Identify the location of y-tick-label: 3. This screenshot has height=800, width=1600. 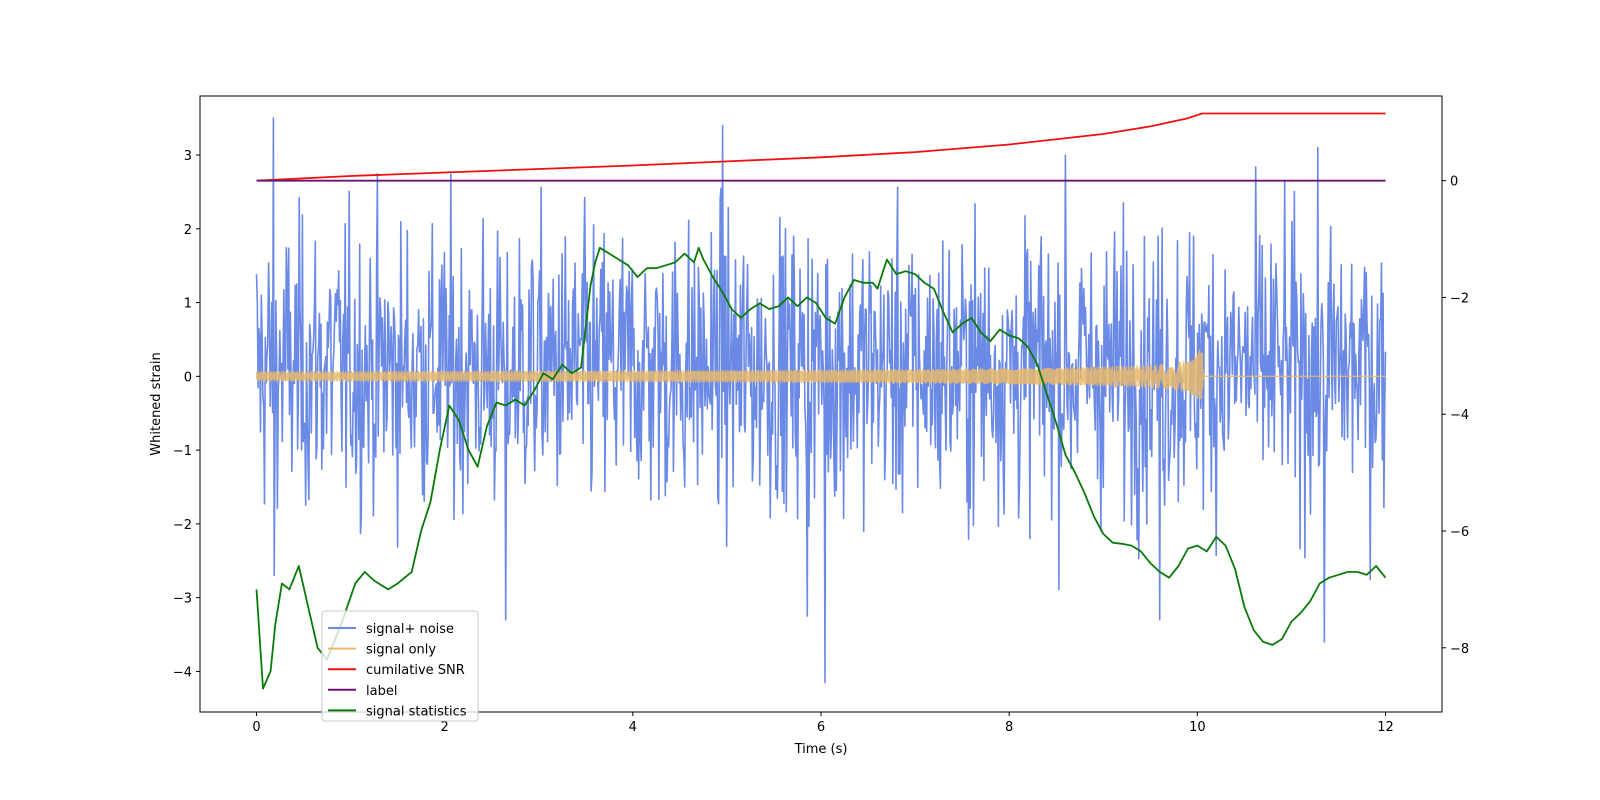
(188, 156).